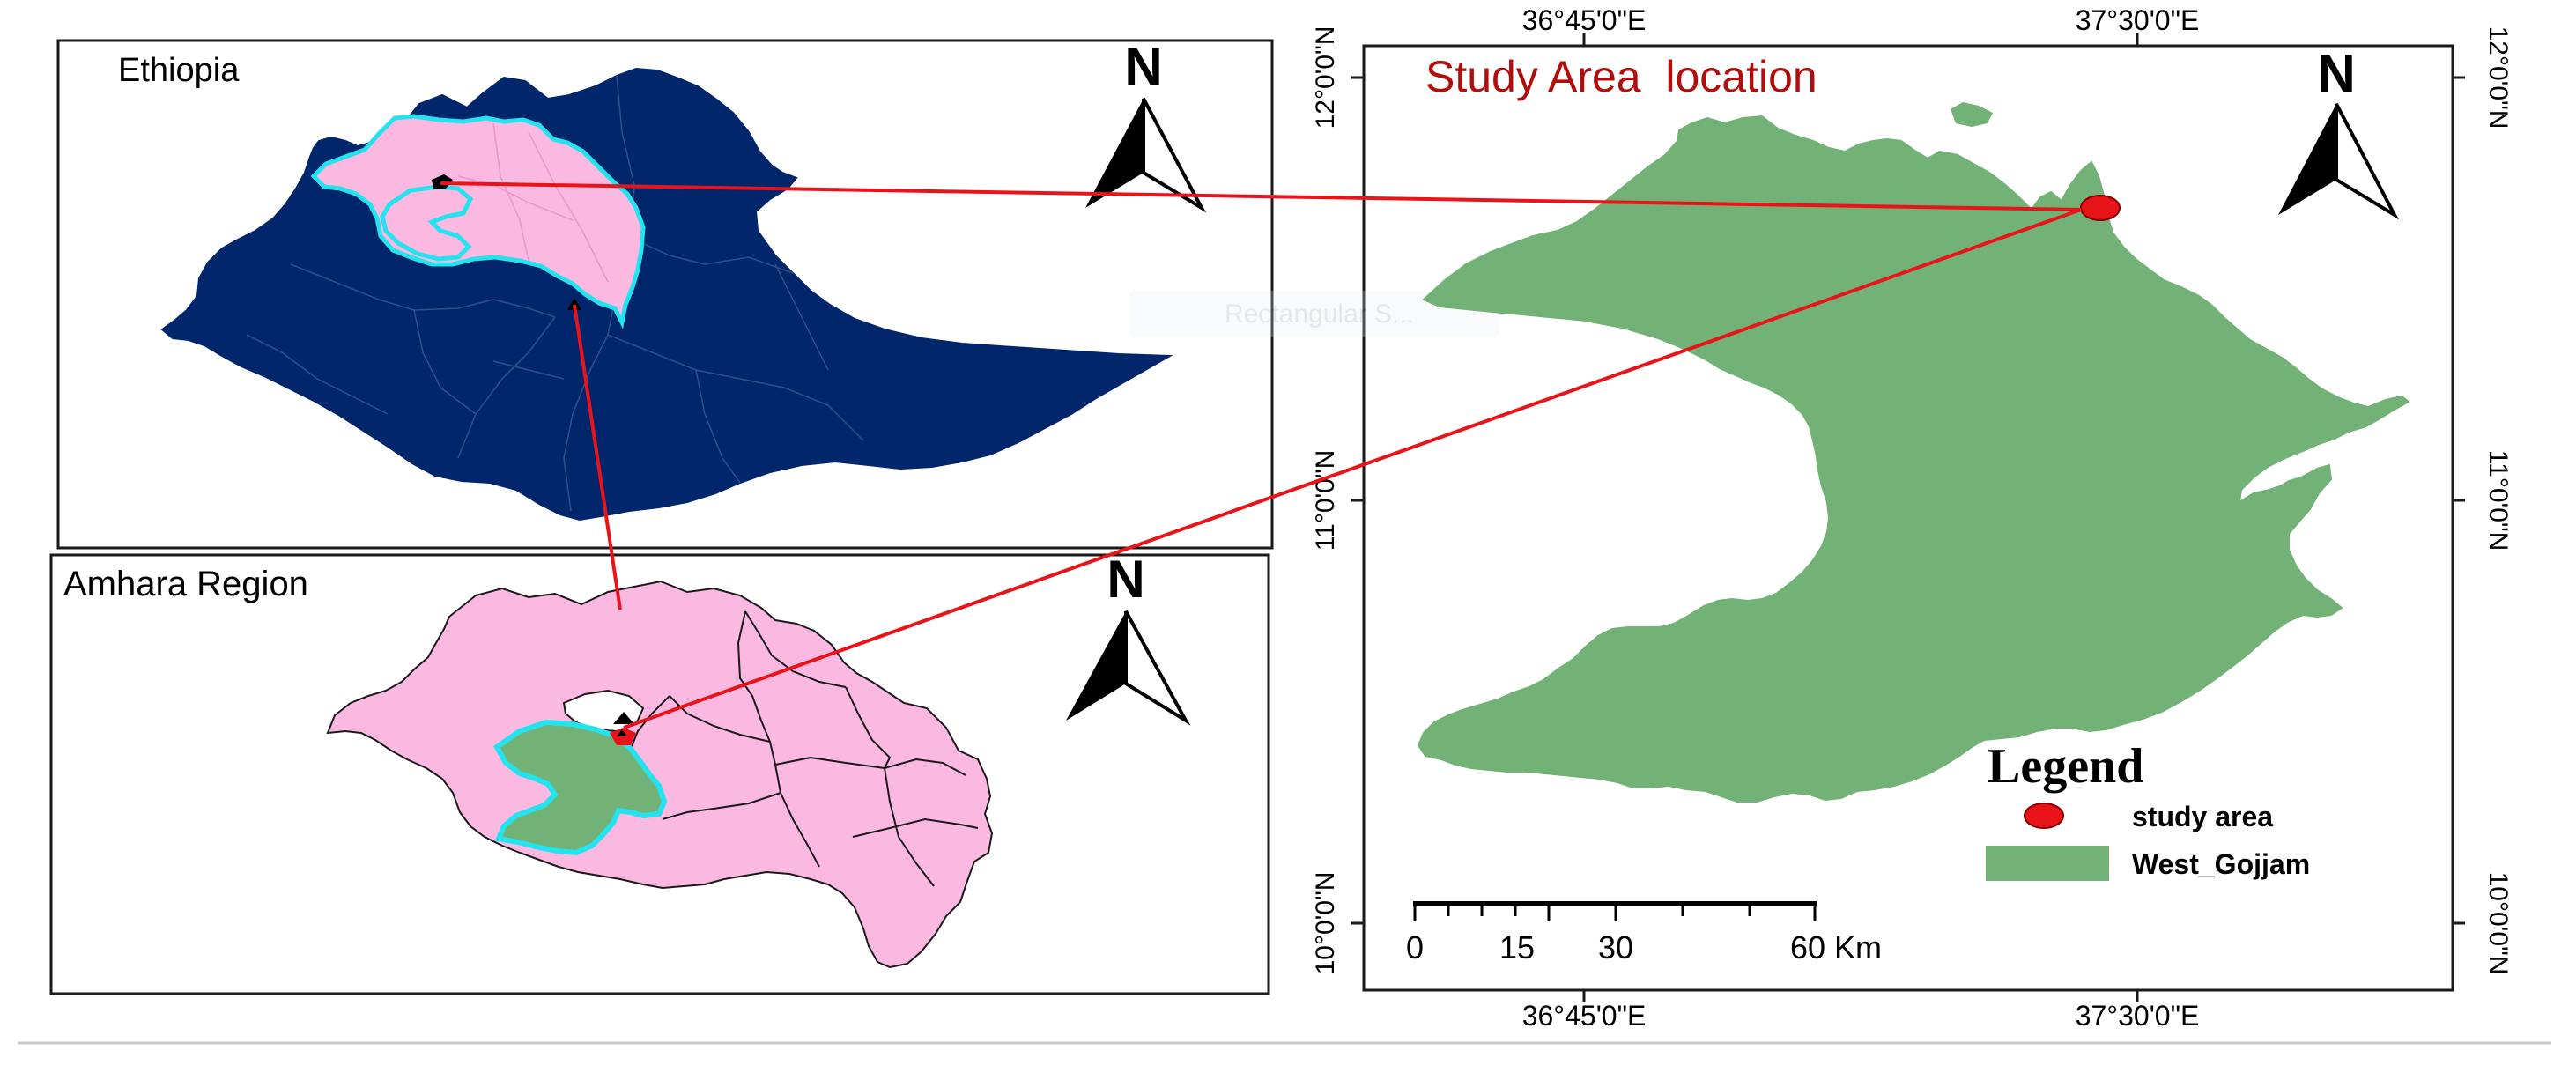  Describe the element at coordinates (623, 718) in the screenshot. I see `amhara-study-area-black-marker` at that location.